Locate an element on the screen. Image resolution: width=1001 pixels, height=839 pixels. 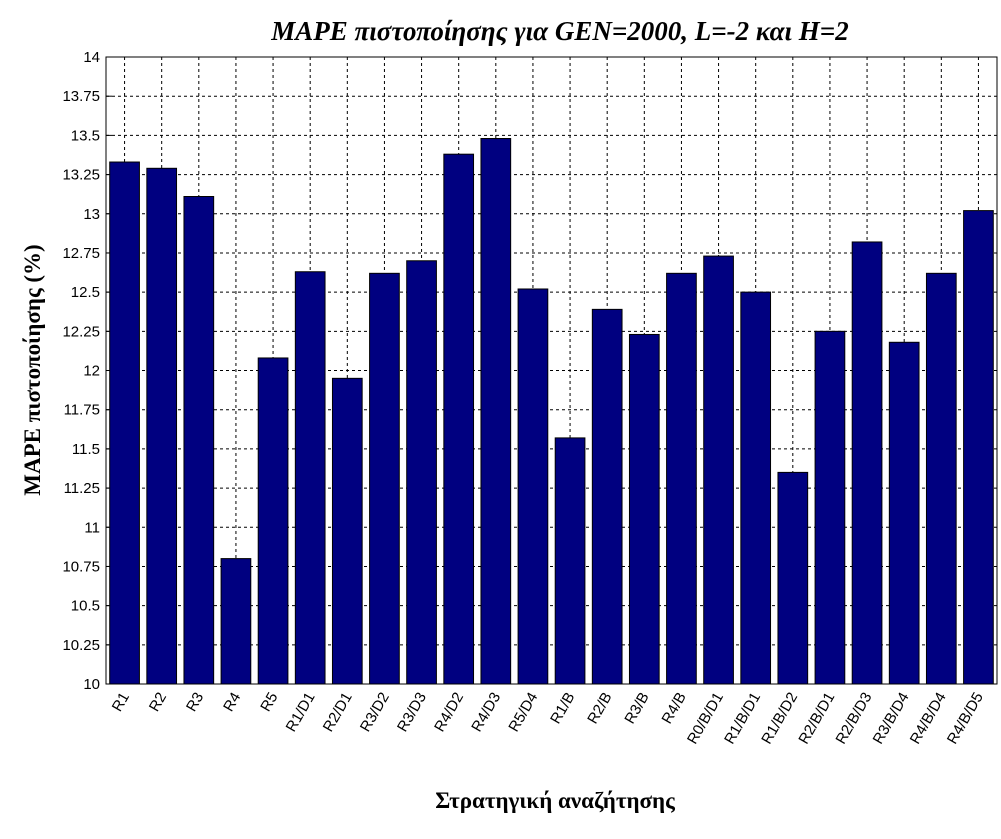
x-tick-label: R3/D2 is located at coordinates (375, 712).